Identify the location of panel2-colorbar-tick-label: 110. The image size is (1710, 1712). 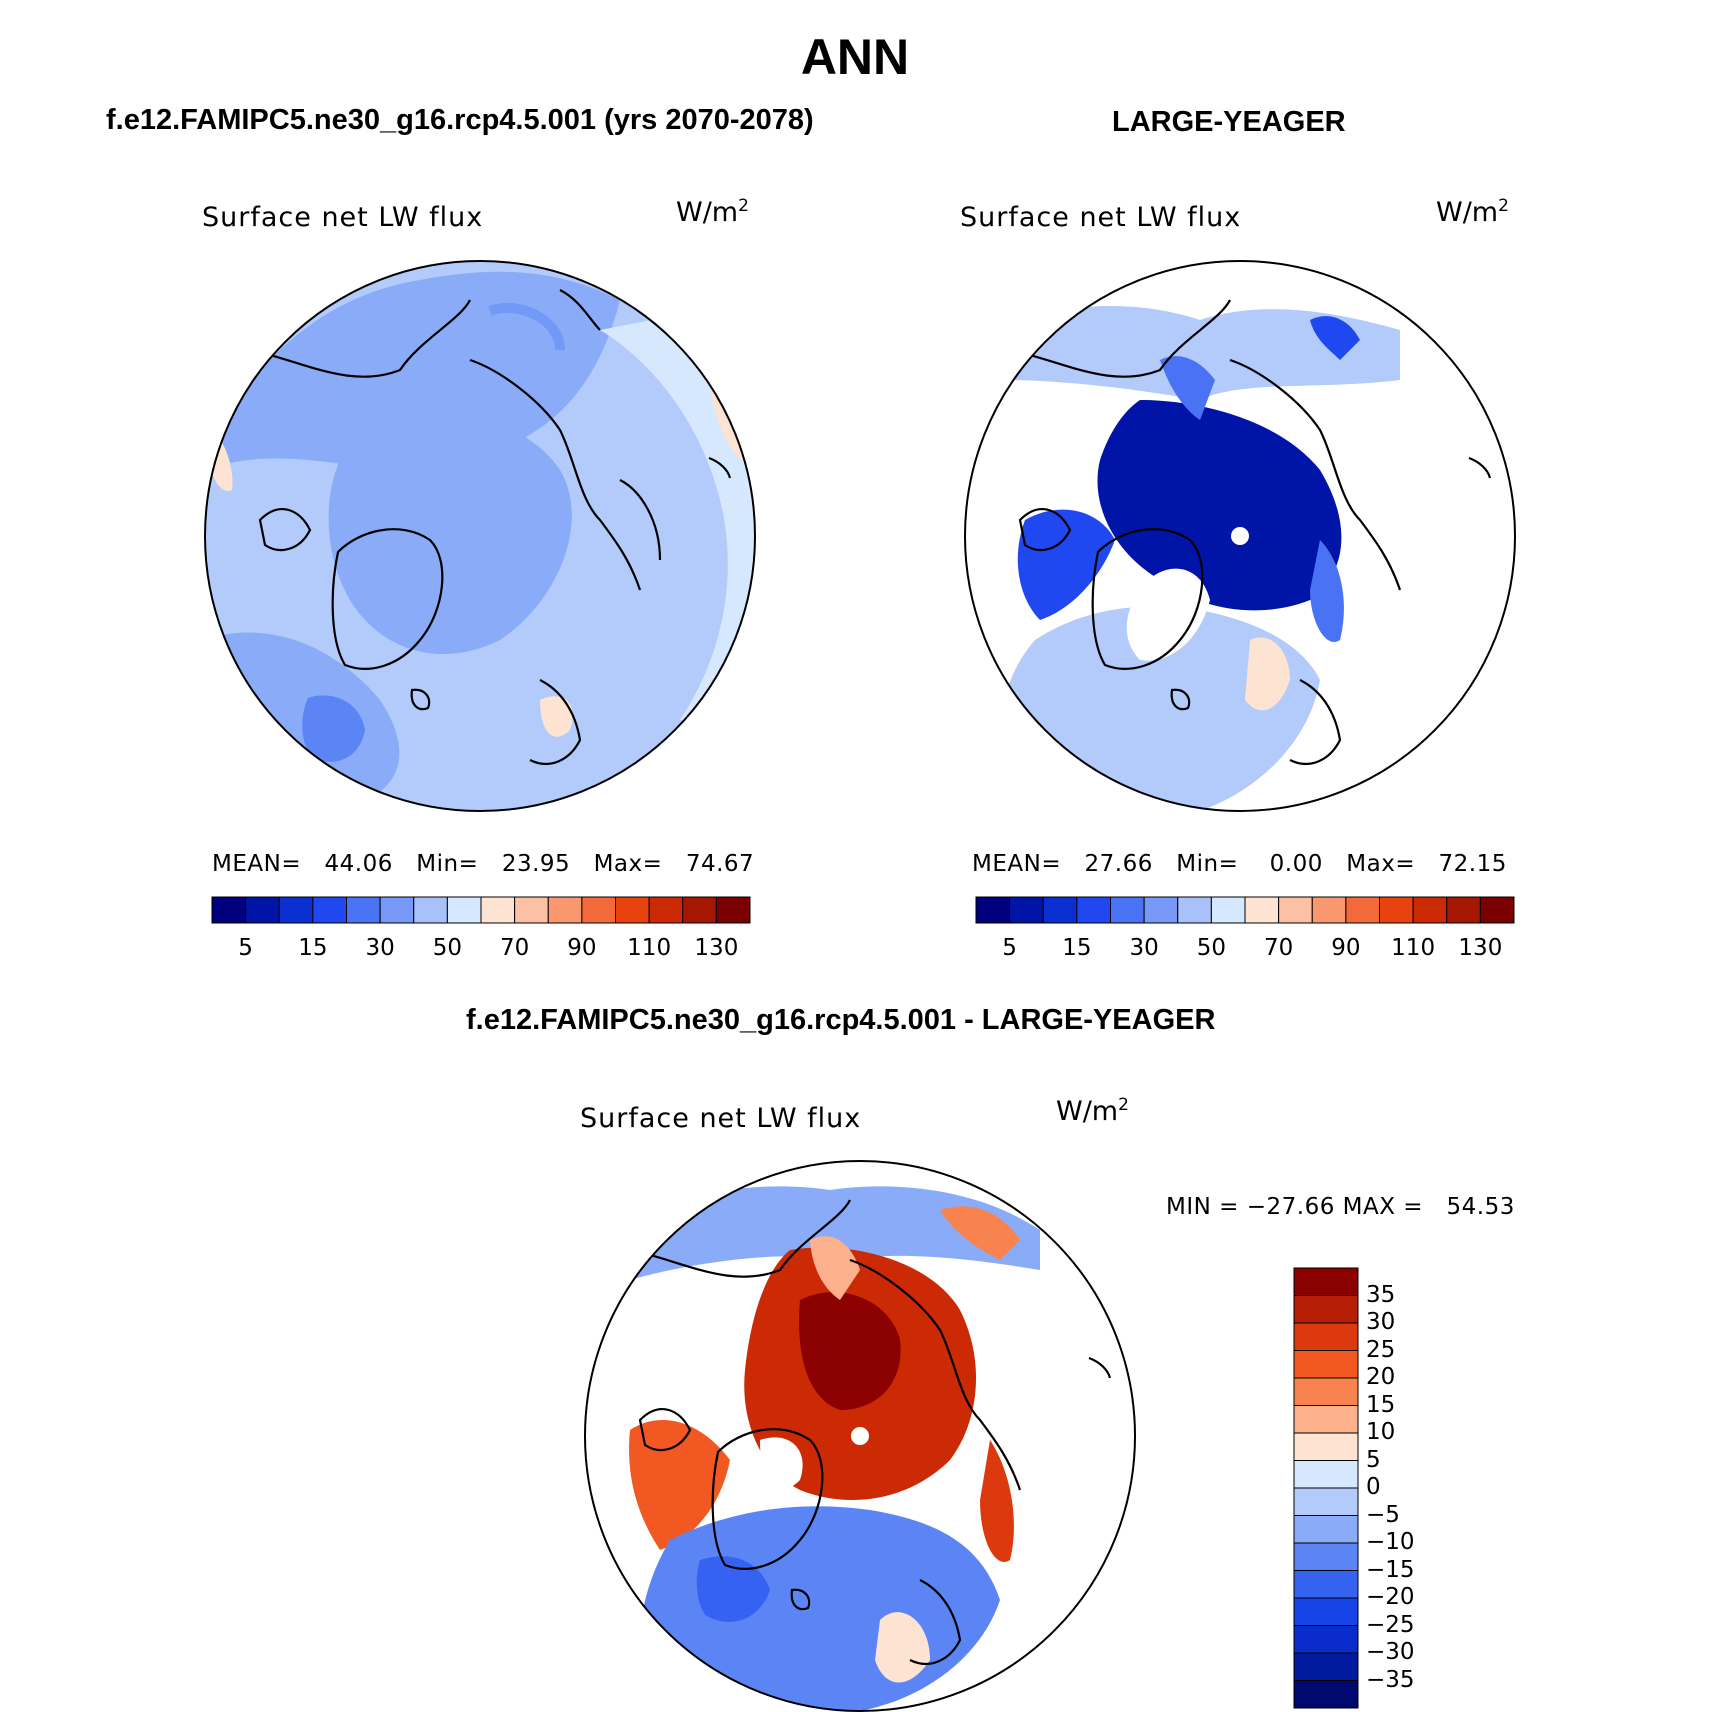
(1413, 948).